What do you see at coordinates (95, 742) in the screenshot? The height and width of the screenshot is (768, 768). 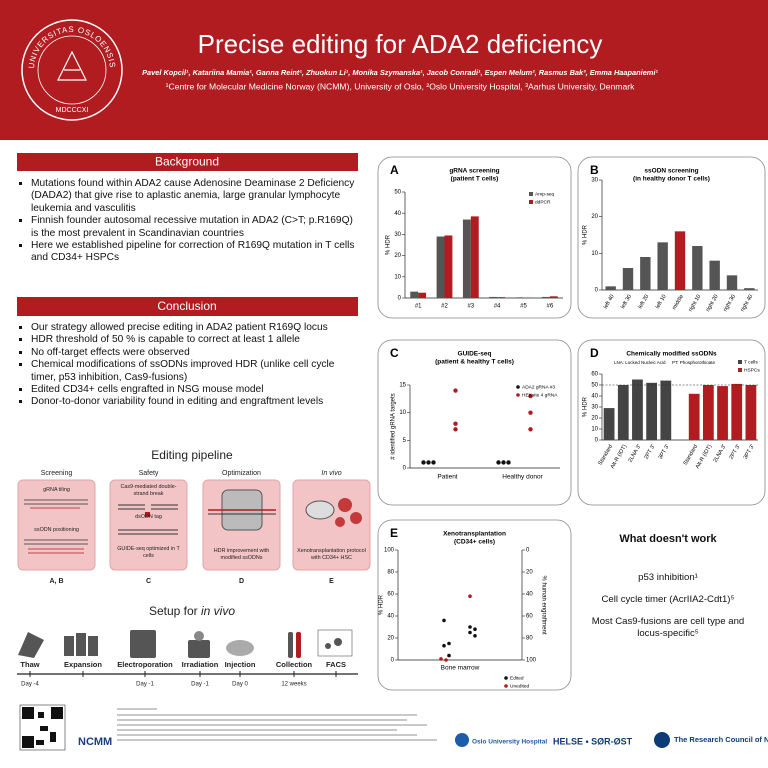 I see `footer-logo: NCMM` at bounding box center [95, 742].